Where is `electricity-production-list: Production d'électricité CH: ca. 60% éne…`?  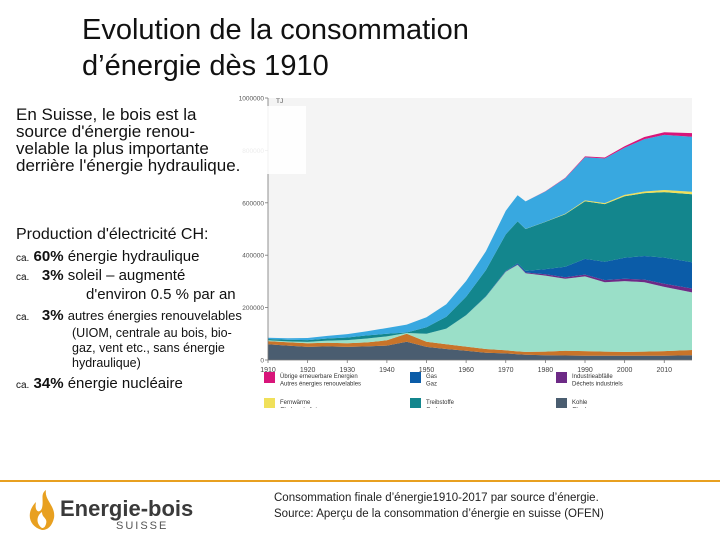 electricity-production-list: Production d'électricité CH: ca. 60% éne… is located at coordinates (146, 310).